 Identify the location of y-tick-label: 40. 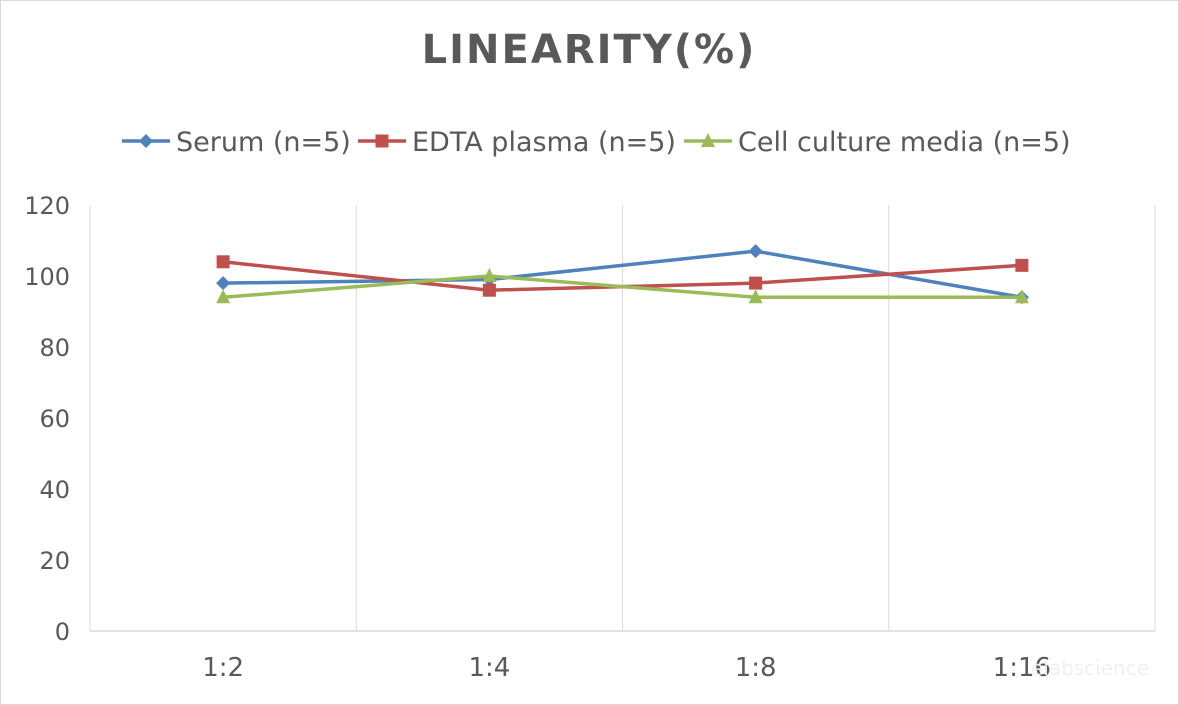
(54, 490).